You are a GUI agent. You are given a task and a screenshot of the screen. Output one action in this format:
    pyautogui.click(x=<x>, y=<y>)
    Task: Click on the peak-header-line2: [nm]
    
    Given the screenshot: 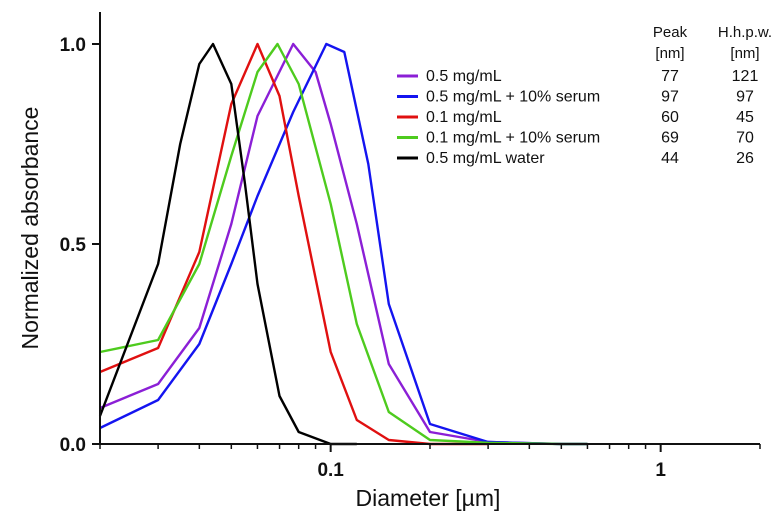 What is the action you would take?
    pyautogui.click(x=669, y=53)
    